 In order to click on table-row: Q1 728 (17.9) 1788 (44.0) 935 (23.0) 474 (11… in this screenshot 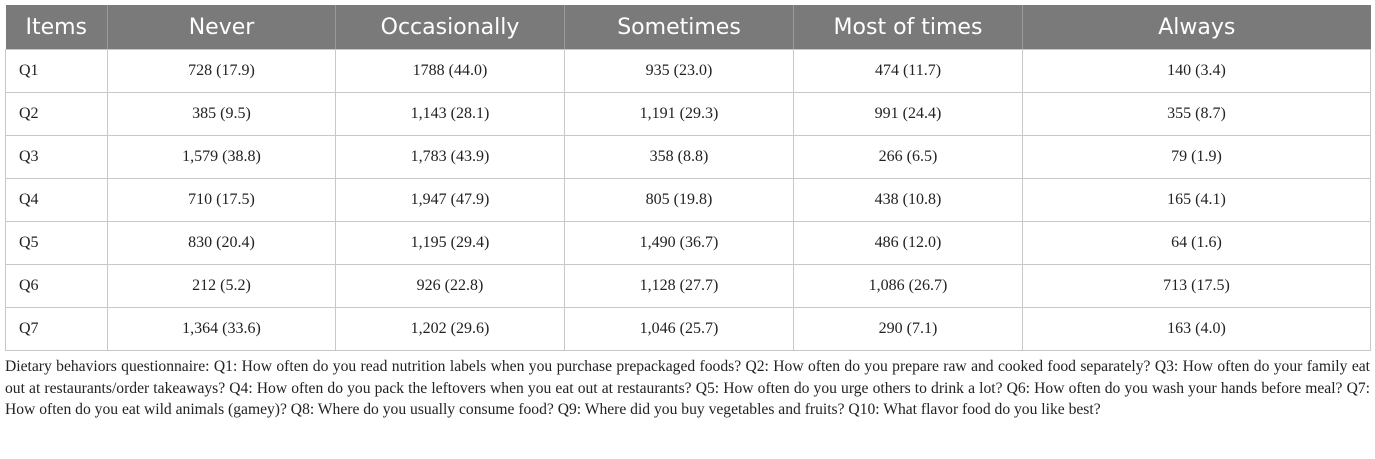, I will do `click(688, 71)`.